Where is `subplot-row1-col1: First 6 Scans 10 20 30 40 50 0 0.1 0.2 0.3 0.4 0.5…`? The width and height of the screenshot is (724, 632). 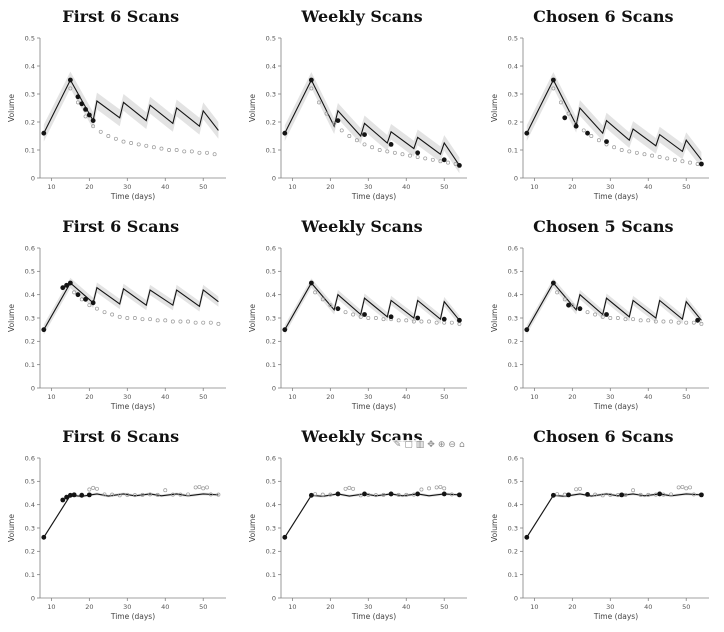 subplot-row1-col1: First 6 Scans 10 20 30 40 50 0 0.1 0.2 0.3 0.4 0.5… is located at coordinates (120, 105).